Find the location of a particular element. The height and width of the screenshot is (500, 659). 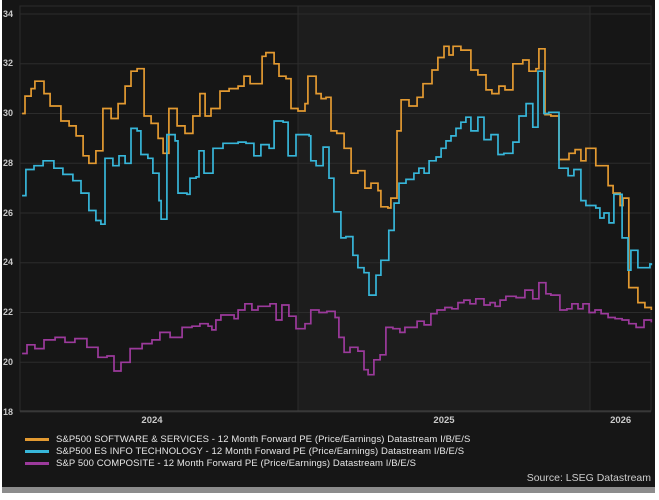

y-tick-label-26: 26 is located at coordinates (8, 212).